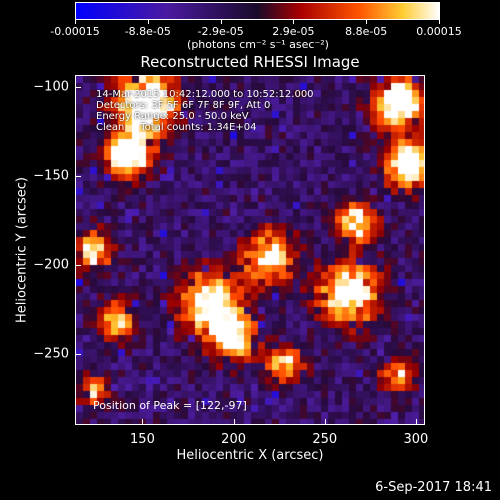 The image size is (500, 500). I want to click on x-axis-label: Heliocentric X (arcsec), so click(250, 455).